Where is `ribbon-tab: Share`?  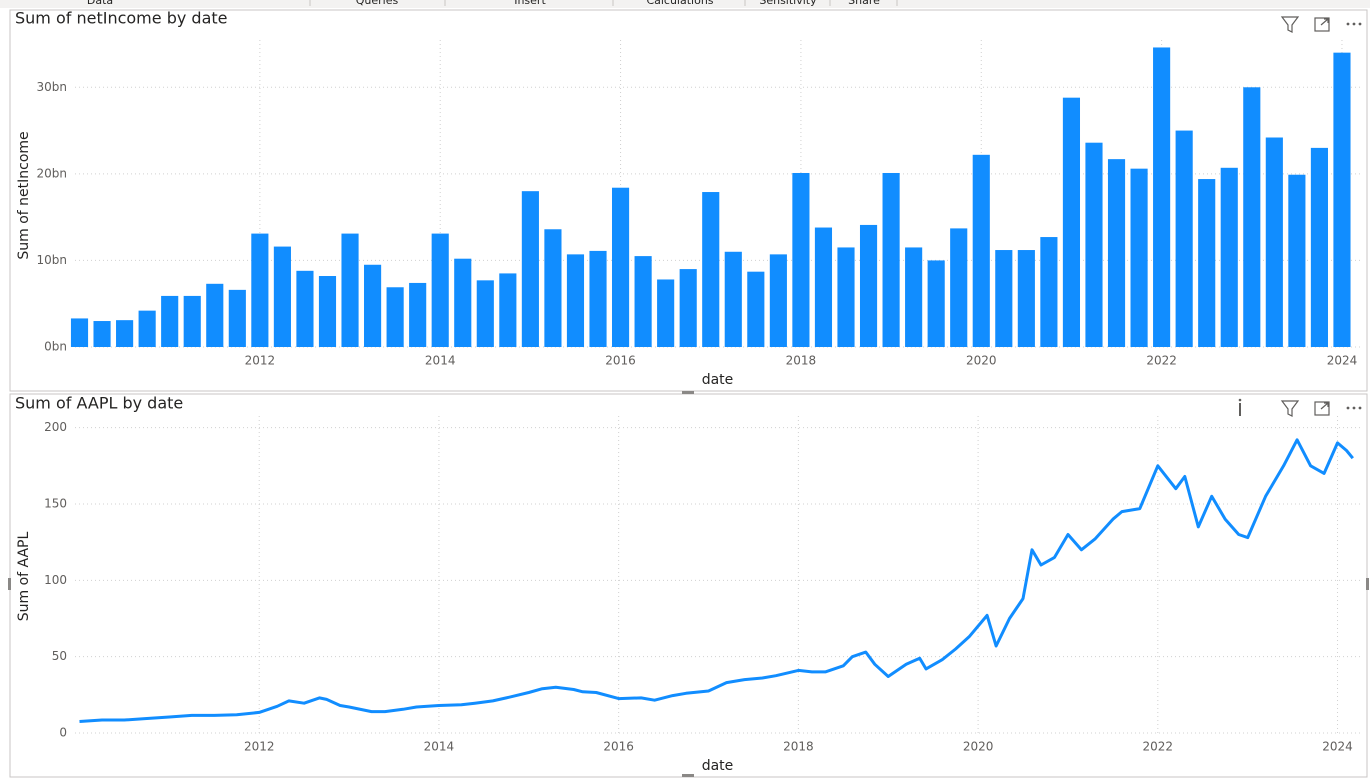
ribbon-tab: Share is located at coordinates (864, 3).